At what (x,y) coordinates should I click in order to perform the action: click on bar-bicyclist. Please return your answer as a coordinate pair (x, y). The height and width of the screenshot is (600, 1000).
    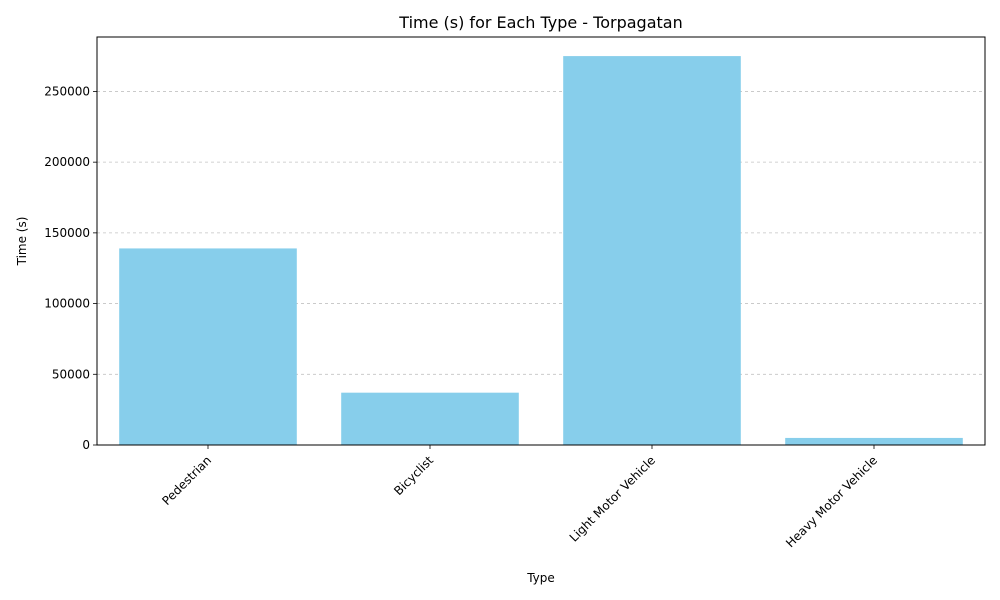
    Looking at the image, I should click on (430, 418).